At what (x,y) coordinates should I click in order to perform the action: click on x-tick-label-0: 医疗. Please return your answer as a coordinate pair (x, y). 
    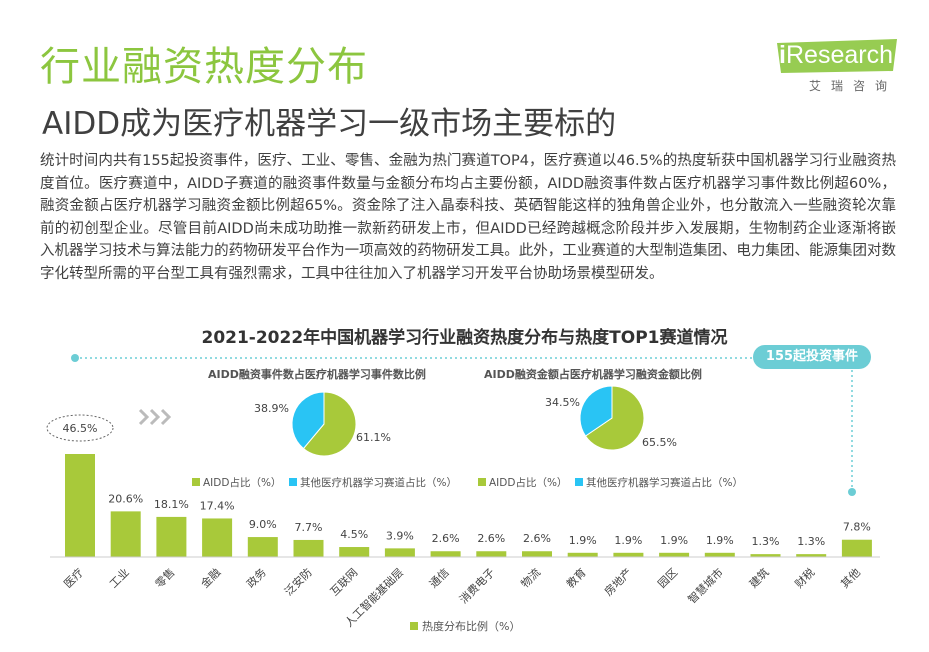
    Looking at the image, I should click on (73, 577).